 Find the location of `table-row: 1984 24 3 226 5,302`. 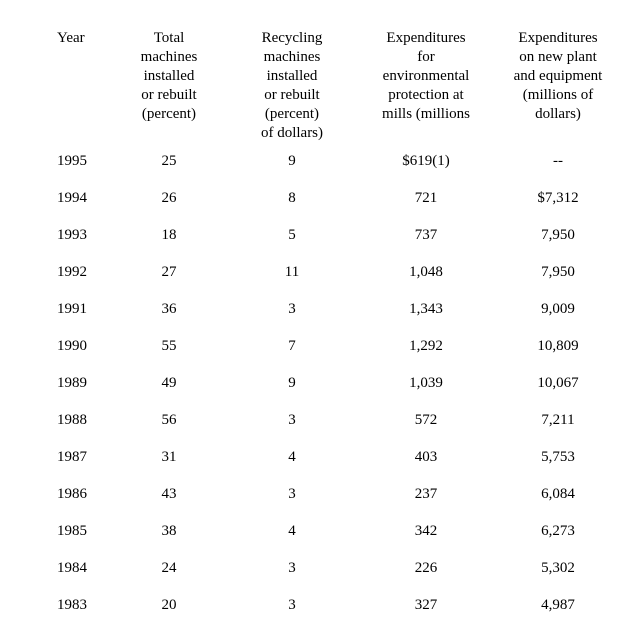

table-row: 1984 24 3 226 5,302 is located at coordinates (318, 568).